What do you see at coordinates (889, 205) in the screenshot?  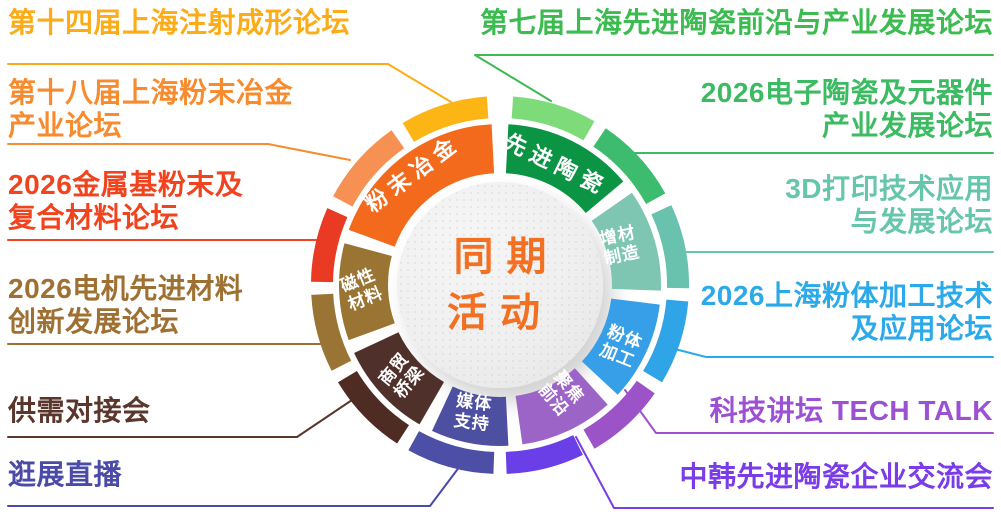 I see `event-3d-printing-forum: 3D打印技术应用 与发展论坛` at bounding box center [889, 205].